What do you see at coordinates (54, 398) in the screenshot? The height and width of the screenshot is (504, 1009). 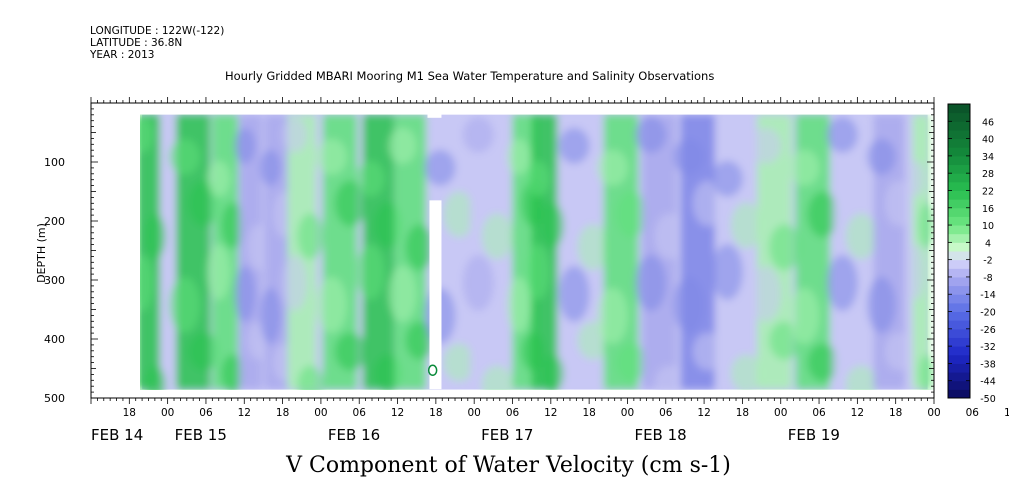 I see `y-tick-label: 500` at bounding box center [54, 398].